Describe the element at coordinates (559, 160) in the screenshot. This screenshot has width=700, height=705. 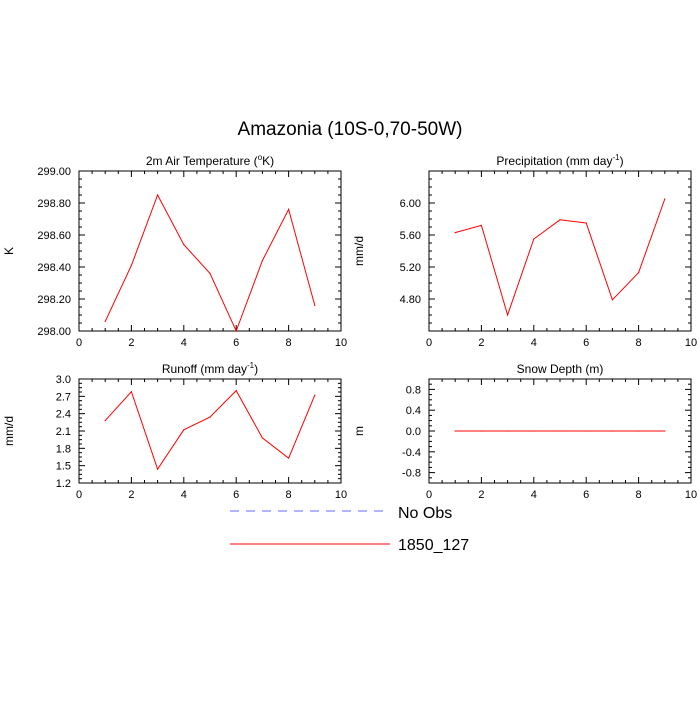
I see `panel-title: Precipitation (mm day-1)` at that location.